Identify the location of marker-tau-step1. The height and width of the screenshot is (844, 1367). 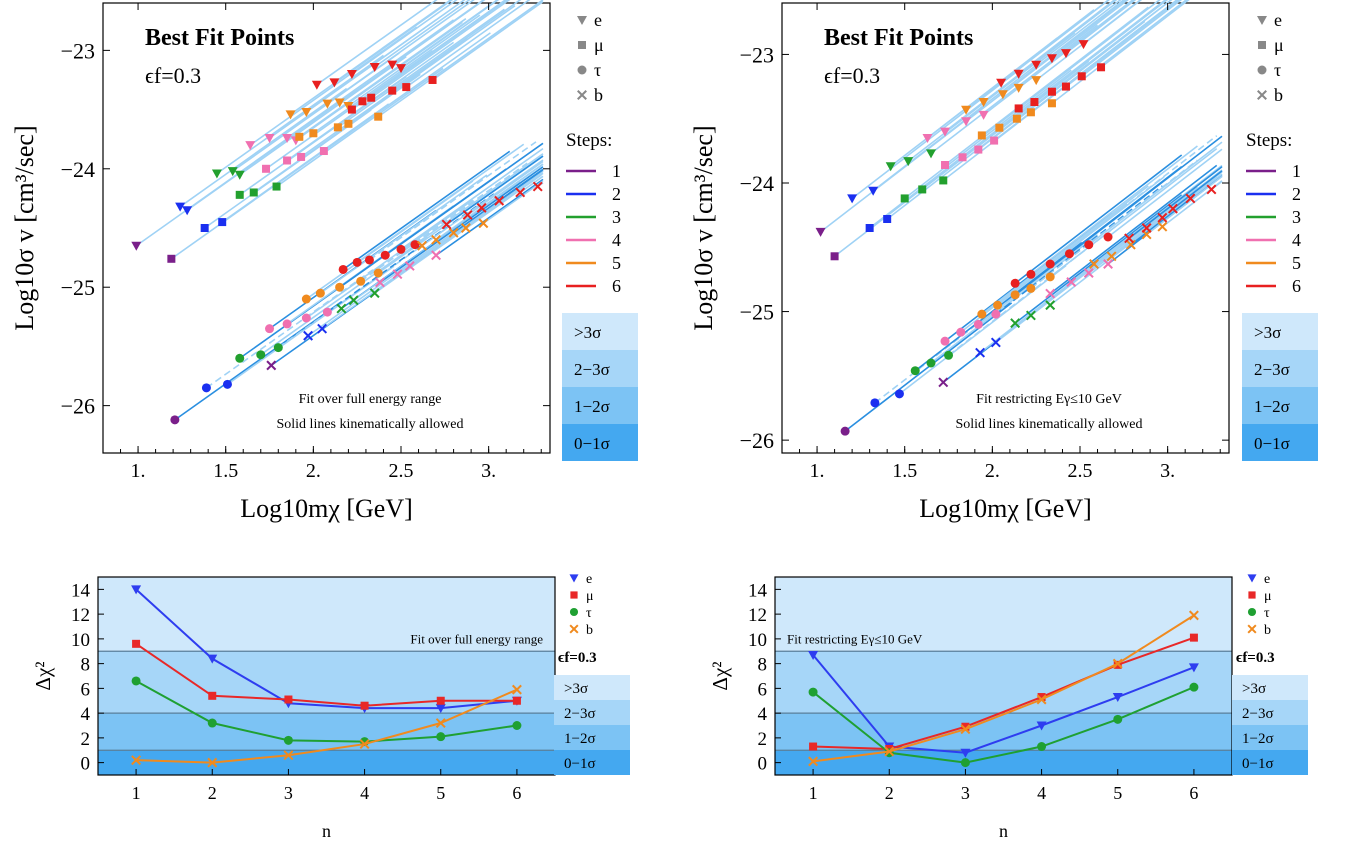
(845, 431).